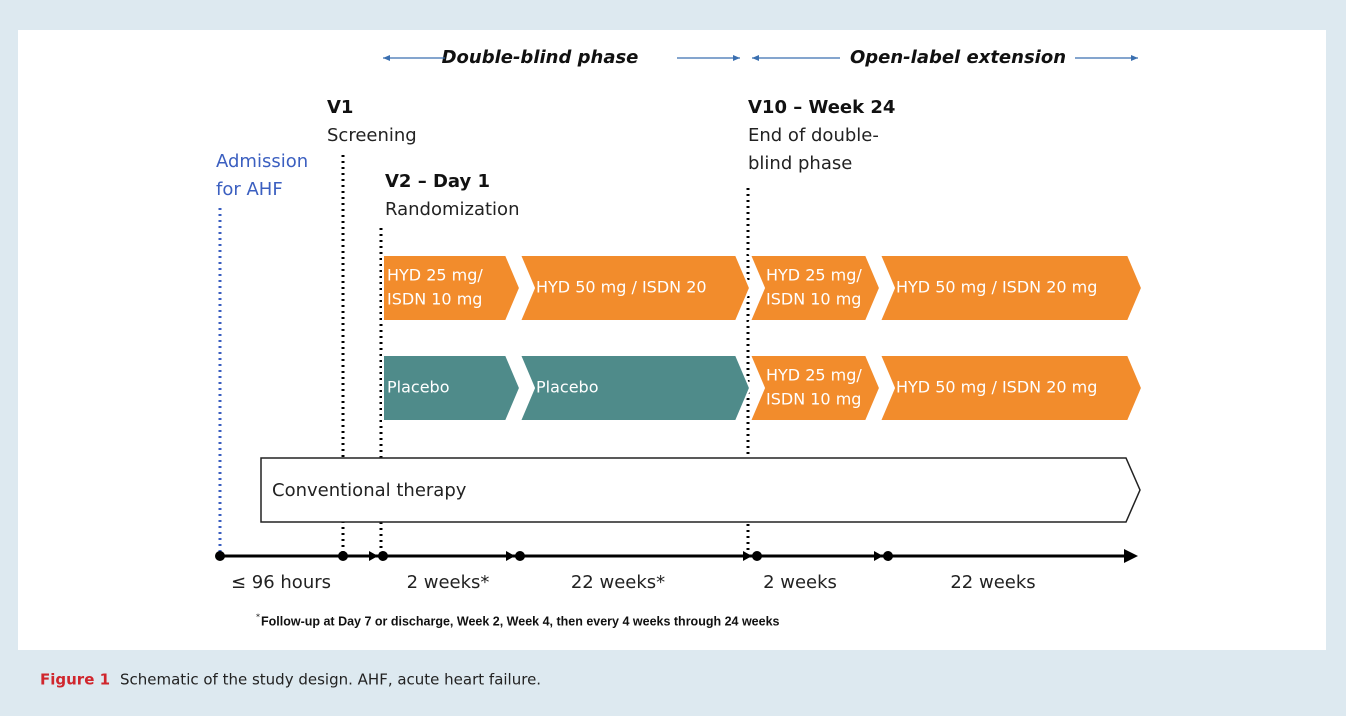 Image resolution: width=1346 pixels, height=716 pixels. Describe the element at coordinates (540, 57) in the screenshot. I see `phase-title: Double-blind phase` at that location.